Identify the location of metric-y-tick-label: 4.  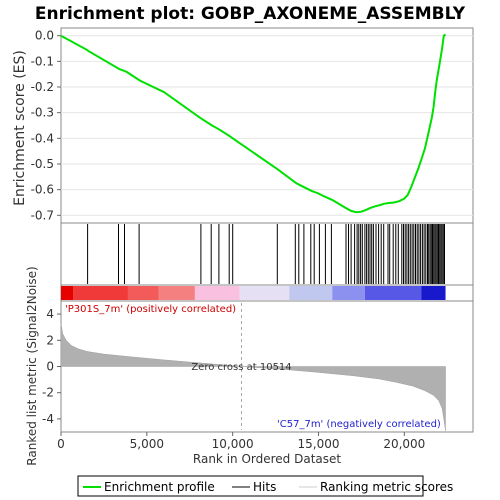
(50, 314).